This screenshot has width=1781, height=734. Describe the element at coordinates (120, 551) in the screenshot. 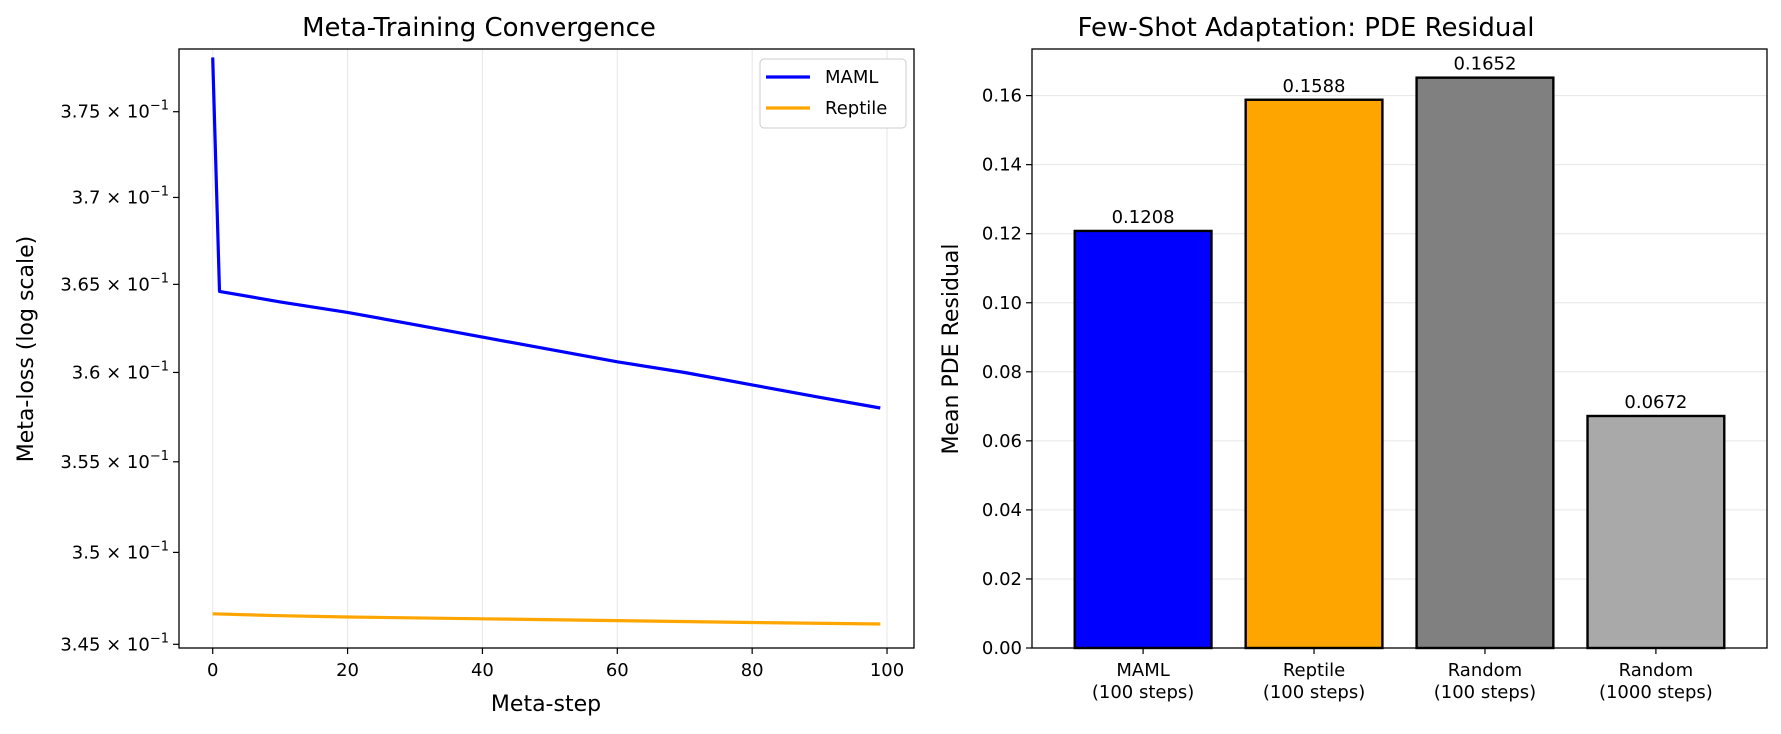

I see `chart1-y-tick-label: 3.5 × 10⁻¹` at that location.